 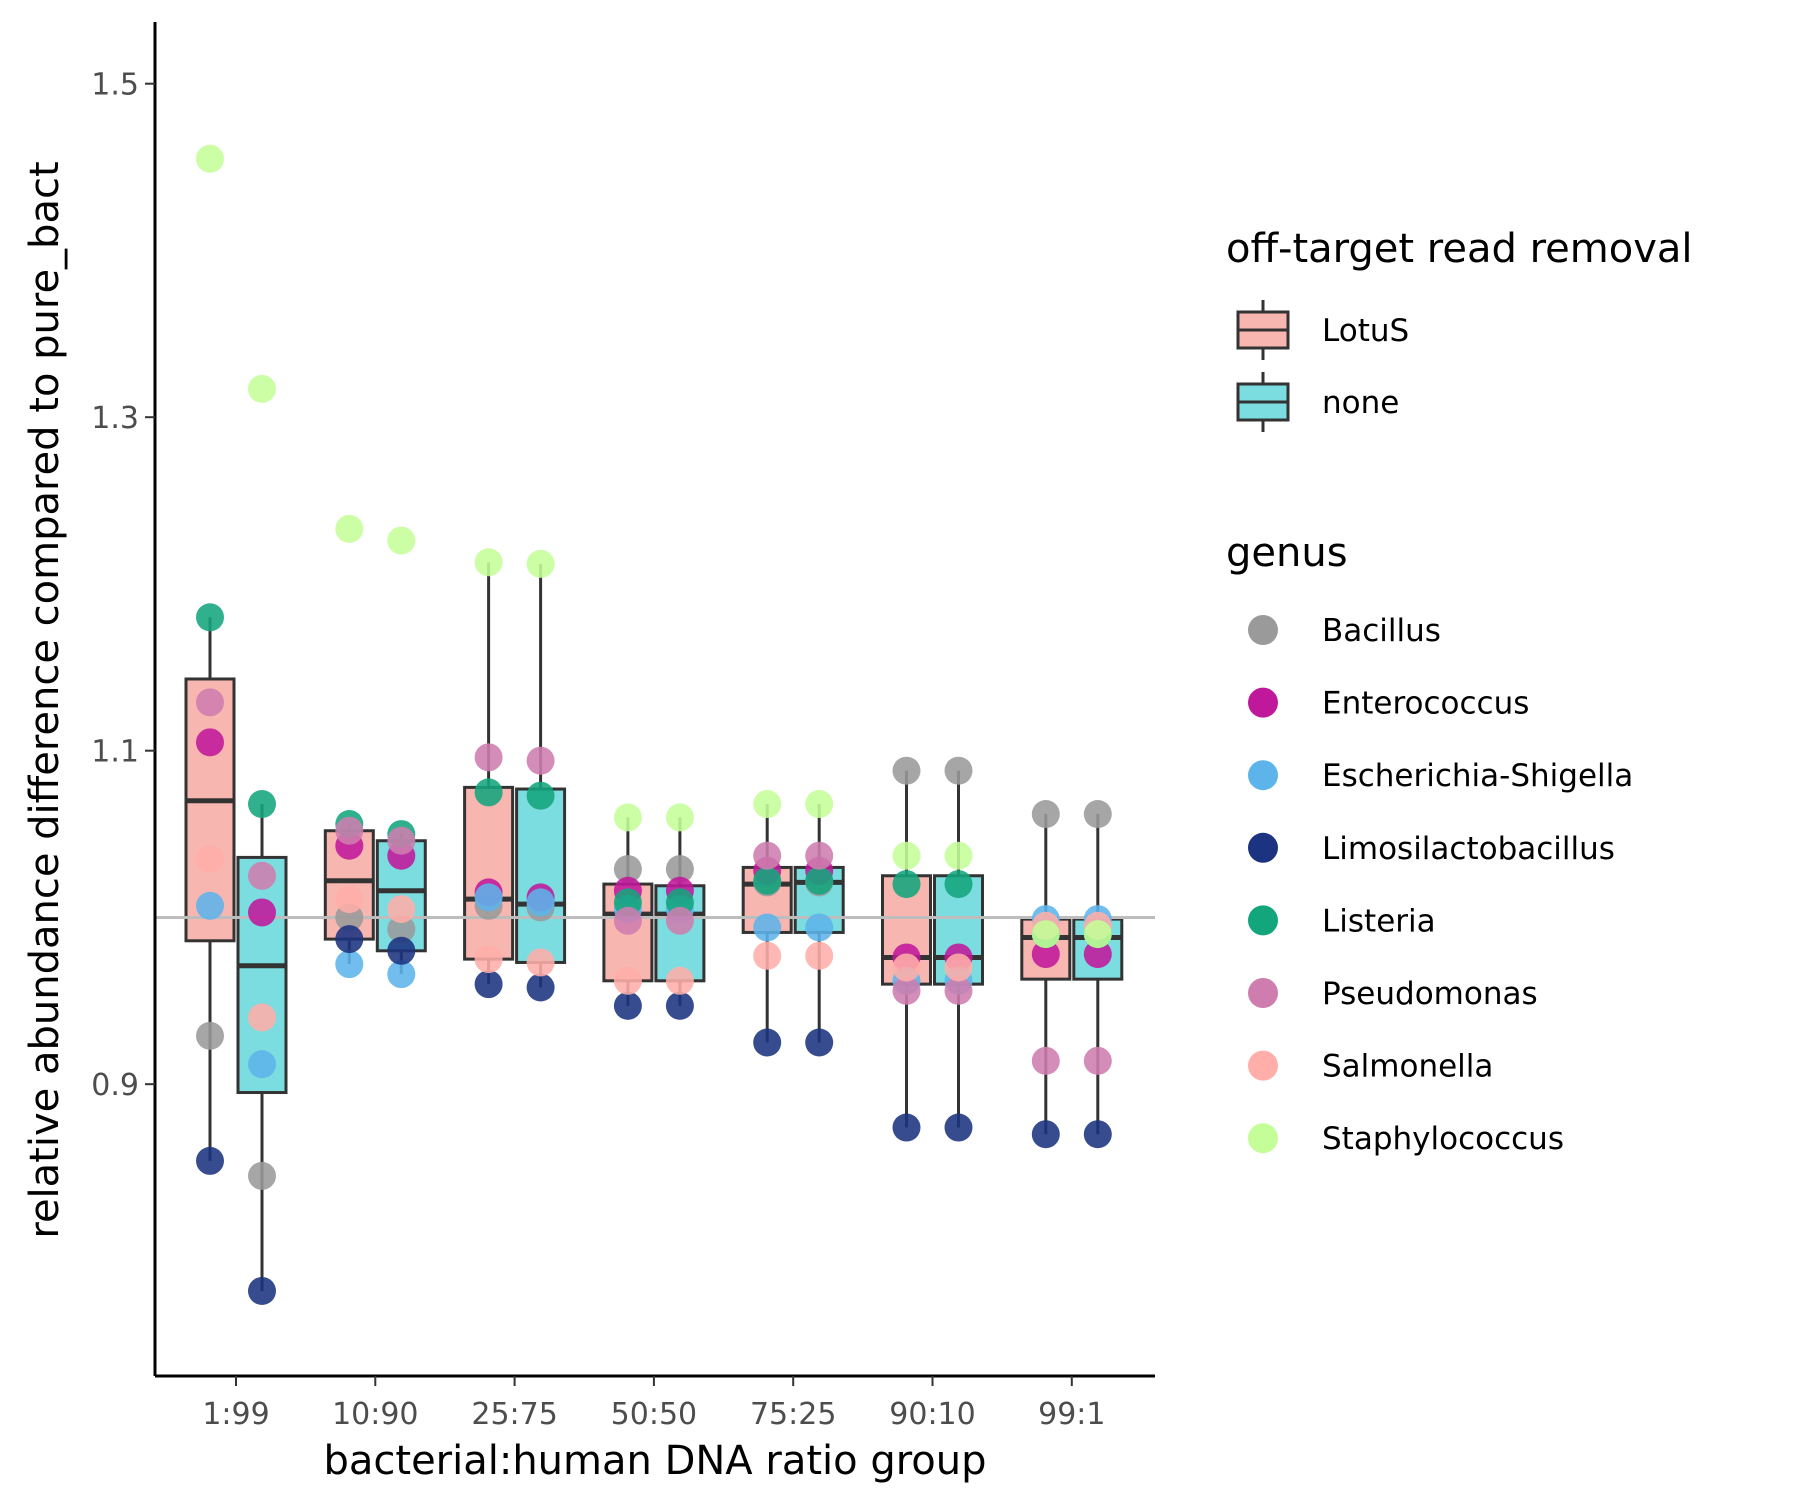 I want to click on y-tick-label: 1.1, so click(x=115, y=752).